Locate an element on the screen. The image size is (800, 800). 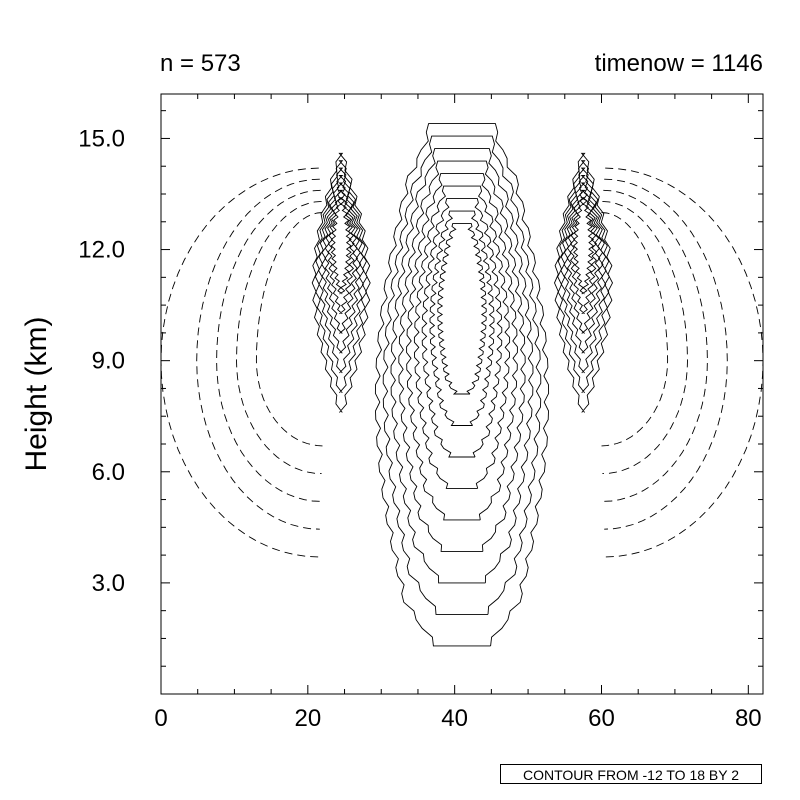
x-tick-label: 20 is located at coordinates (307, 718).